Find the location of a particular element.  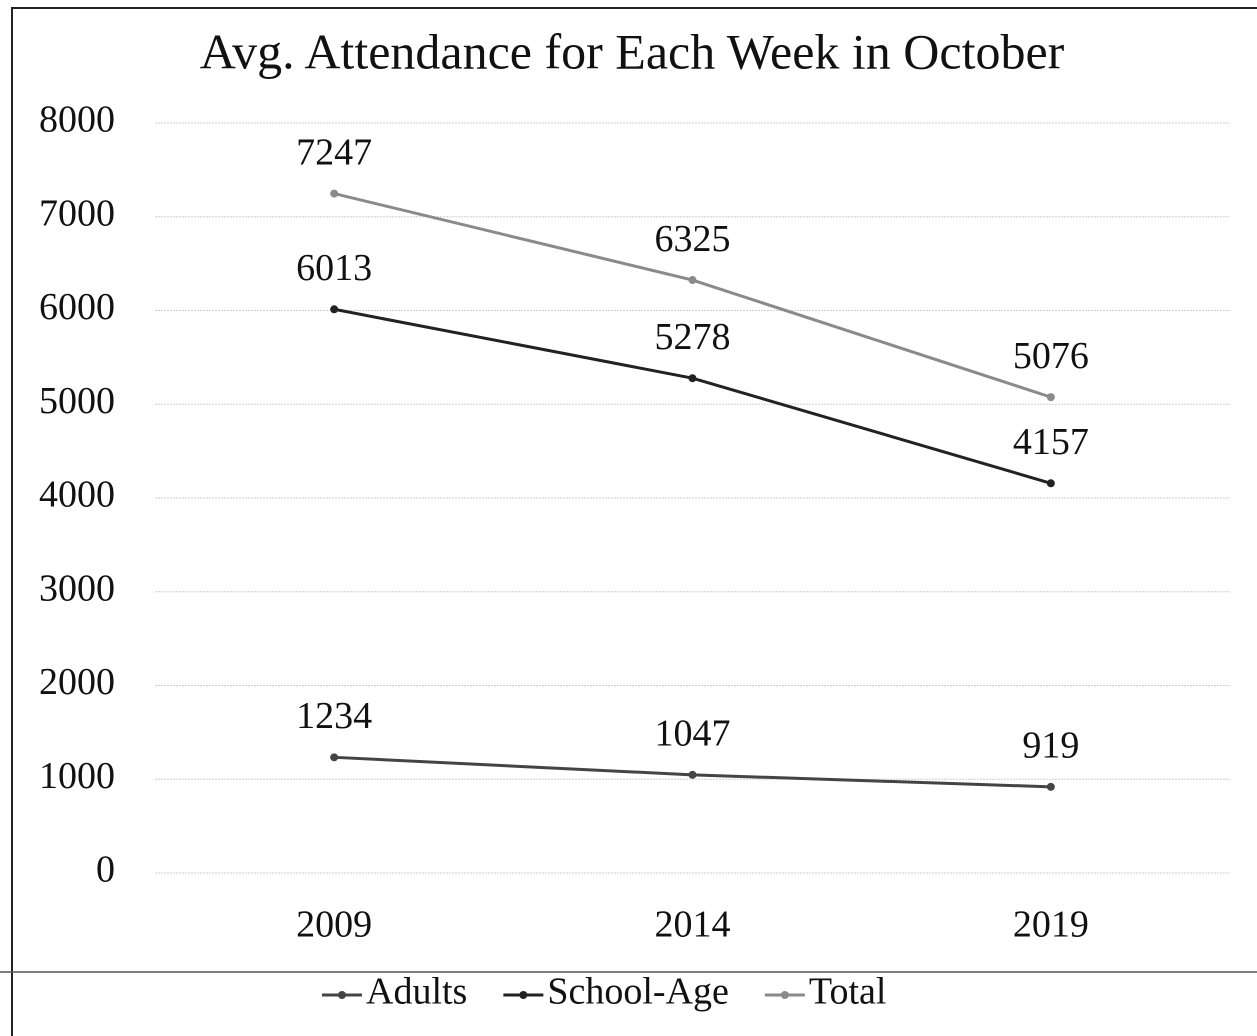

y-tick-label: 1000 is located at coordinates (77, 776).